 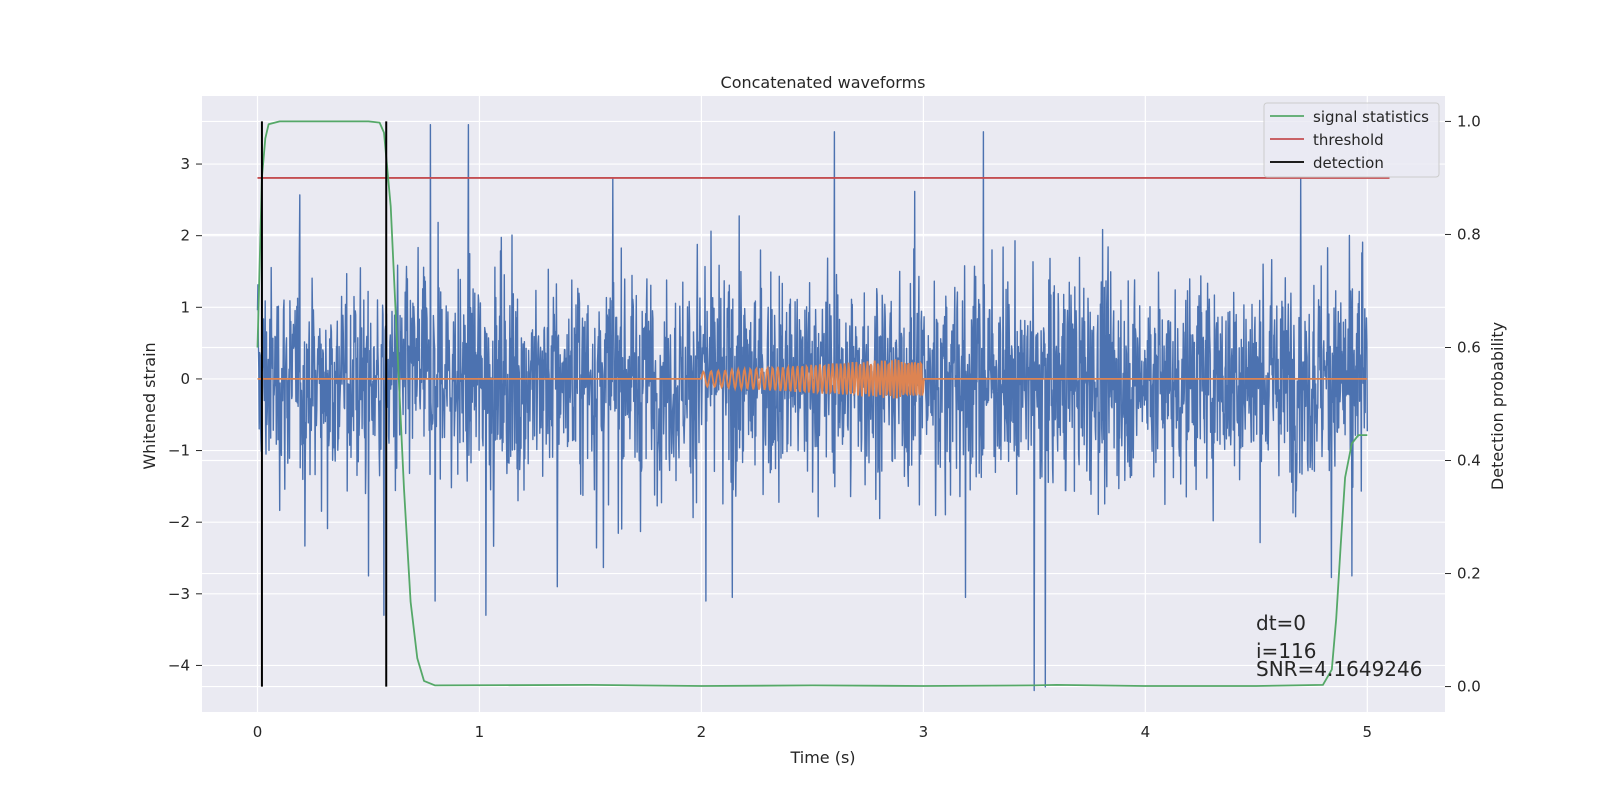 What do you see at coordinates (812, 379) in the screenshot?
I see `series-chirp-line` at bounding box center [812, 379].